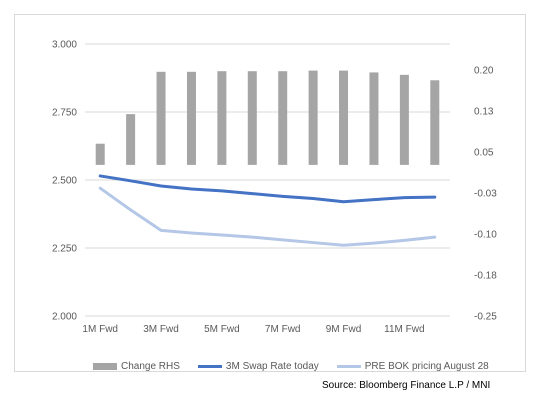 The height and width of the screenshot is (408, 534). I want to click on legend-label-pre-bok: PRE BOK pricing August 28, so click(426, 366).